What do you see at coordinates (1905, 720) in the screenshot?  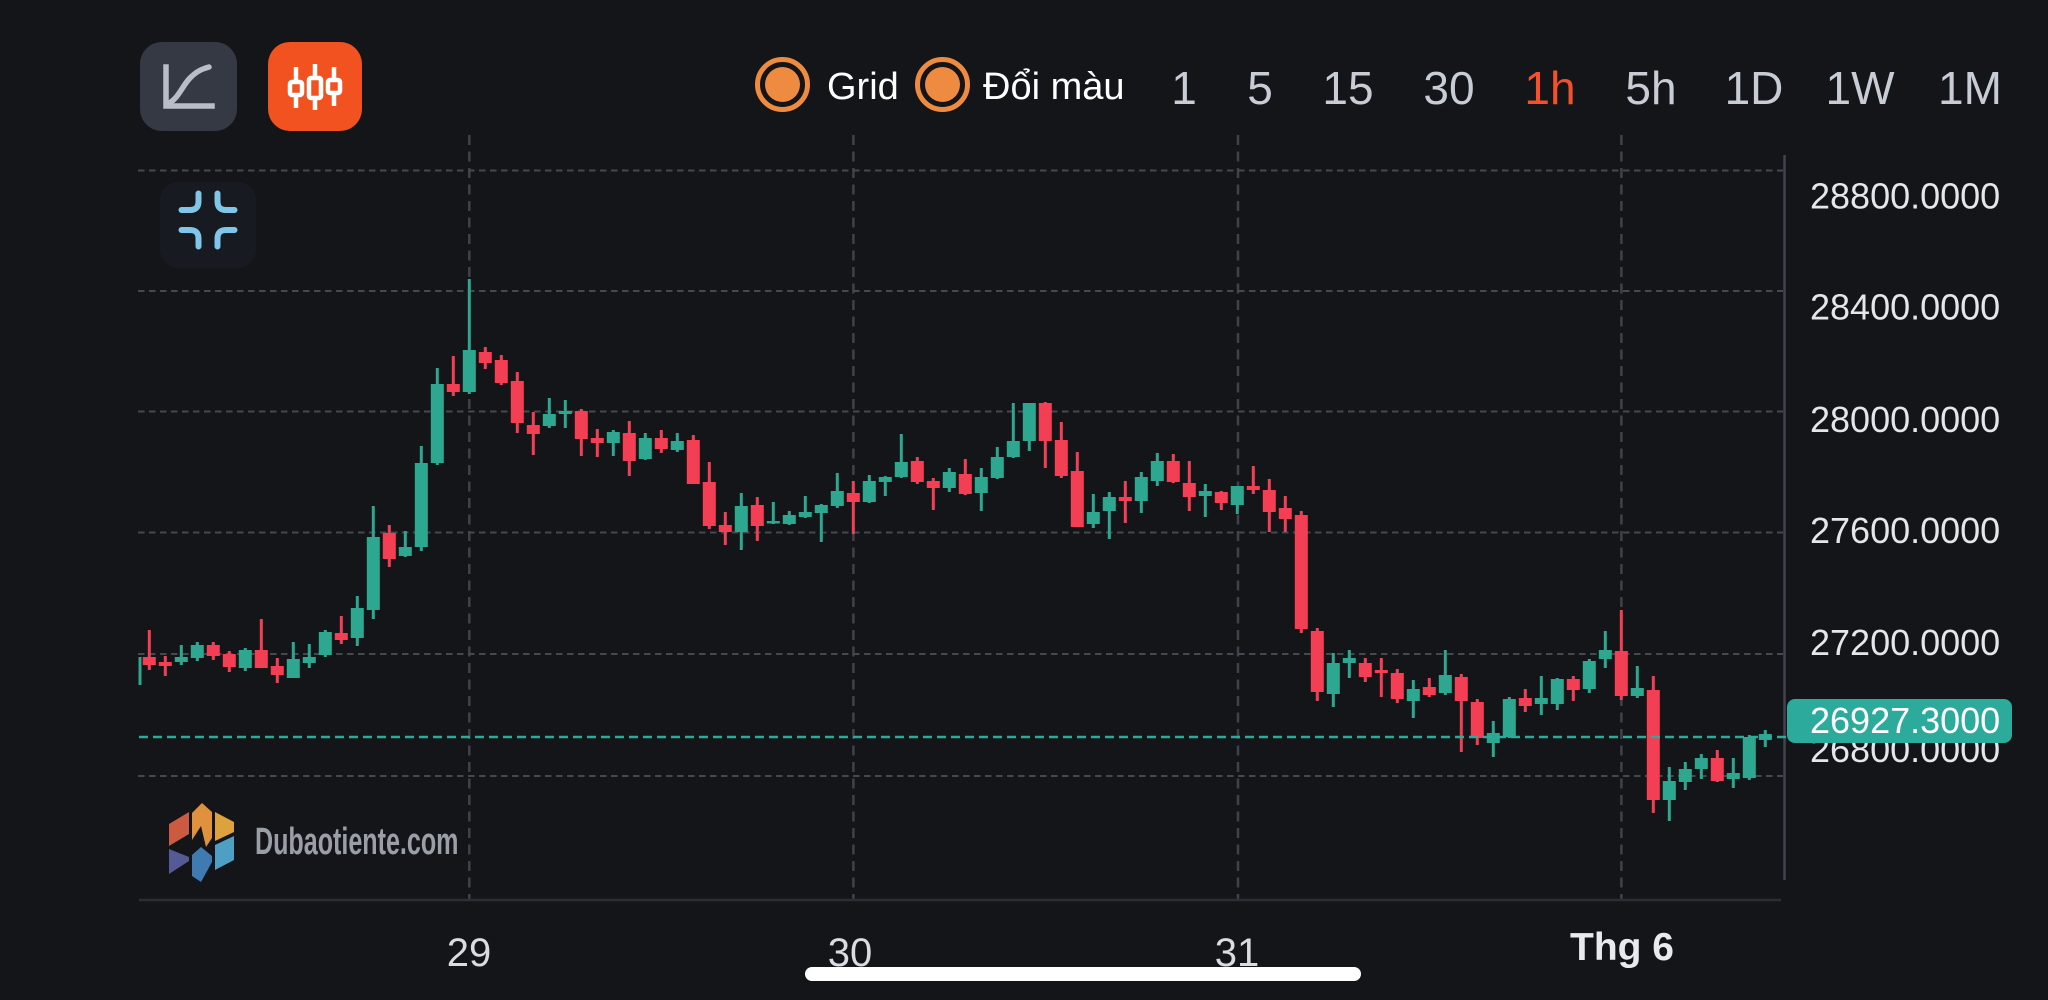 I see `svg-text: 26927.3000` at bounding box center [1905, 720].